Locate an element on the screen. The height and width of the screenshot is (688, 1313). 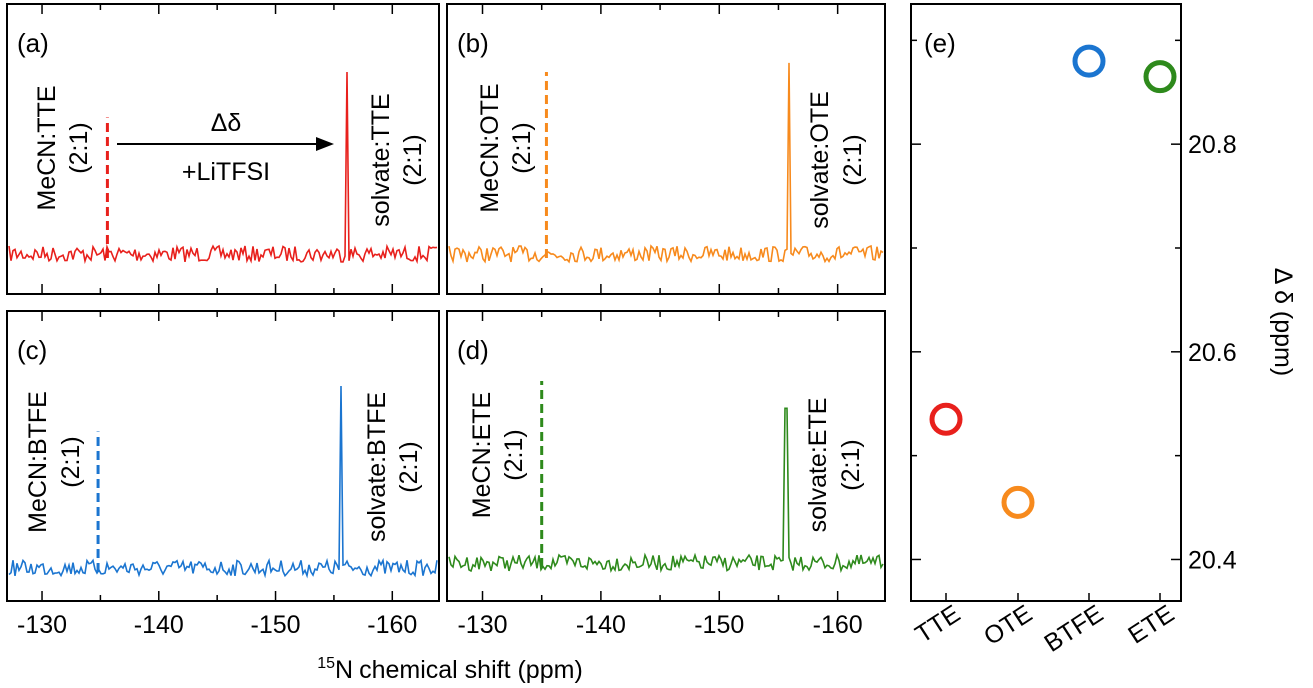
marker-ete is located at coordinates (1160, 77).